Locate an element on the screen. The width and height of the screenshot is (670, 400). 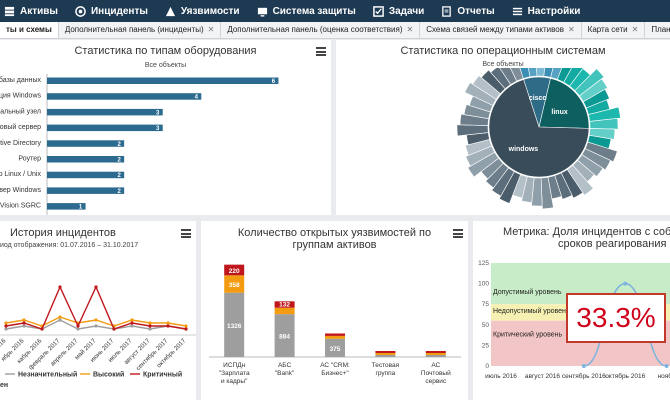
bar-value-label: 220 is located at coordinates (234, 271).